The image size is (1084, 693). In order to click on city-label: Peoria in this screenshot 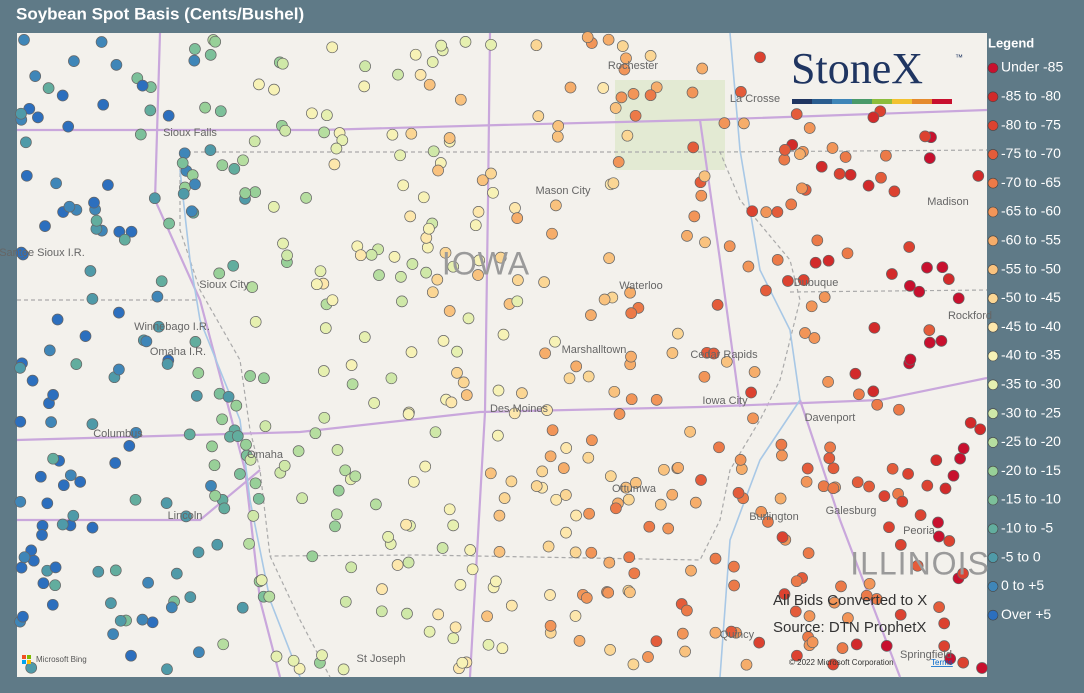, I will do `click(919, 531)`.